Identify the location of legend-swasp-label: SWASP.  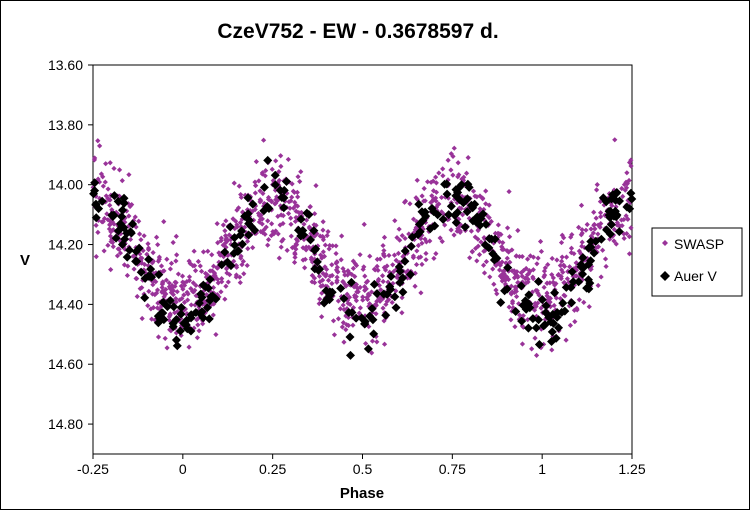
(699, 244).